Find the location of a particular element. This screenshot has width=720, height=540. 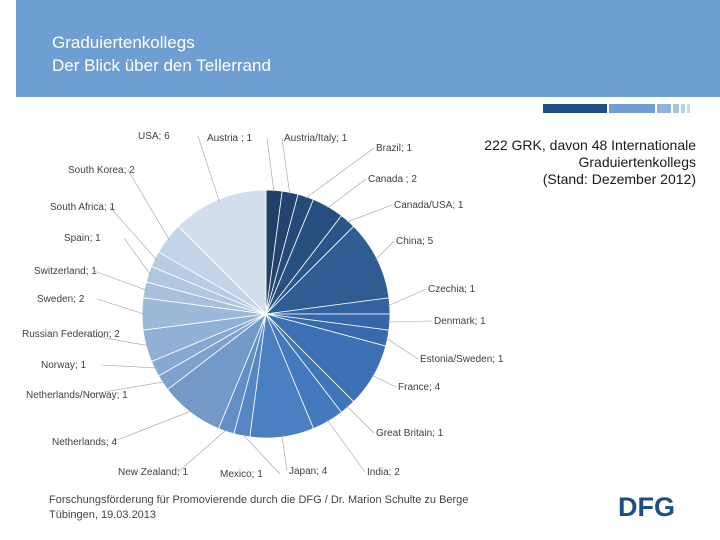

slice-label-21: Spain; 1 is located at coordinates (82, 238).